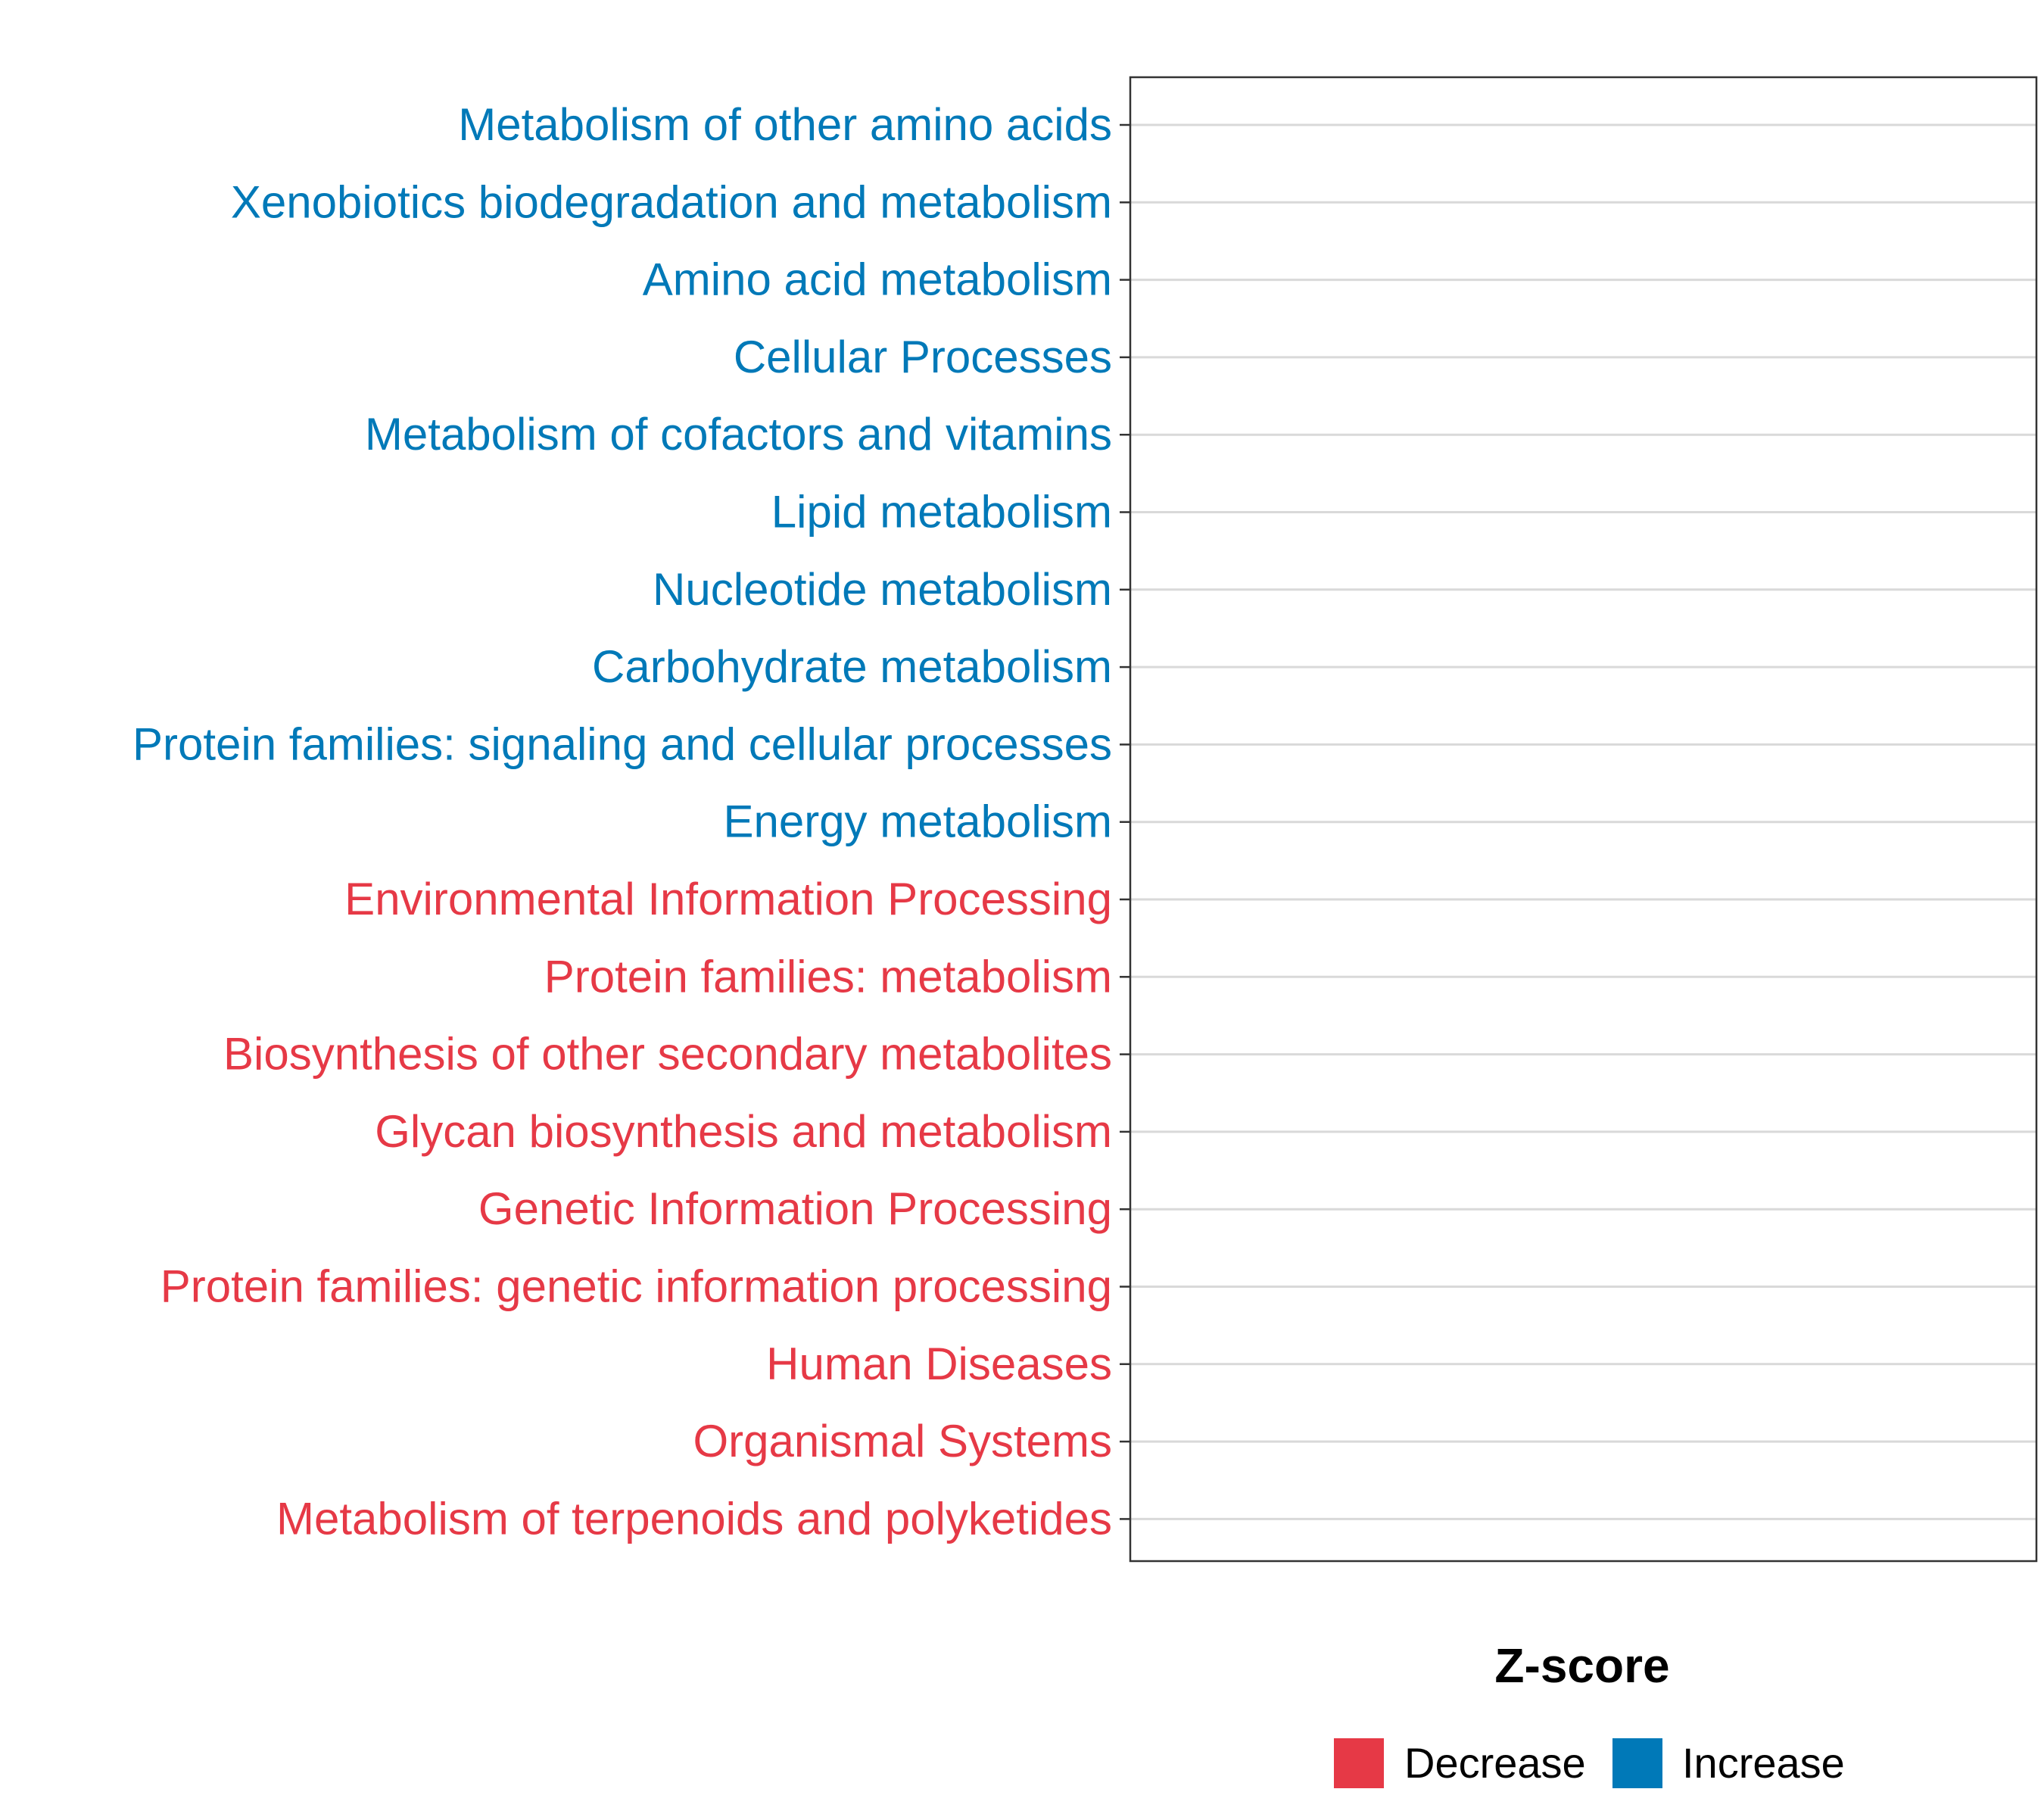 This screenshot has height=1817, width=2044. Describe the element at coordinates (728, 899) in the screenshot. I see `y-tick-label: Environmental Information Processing` at that location.